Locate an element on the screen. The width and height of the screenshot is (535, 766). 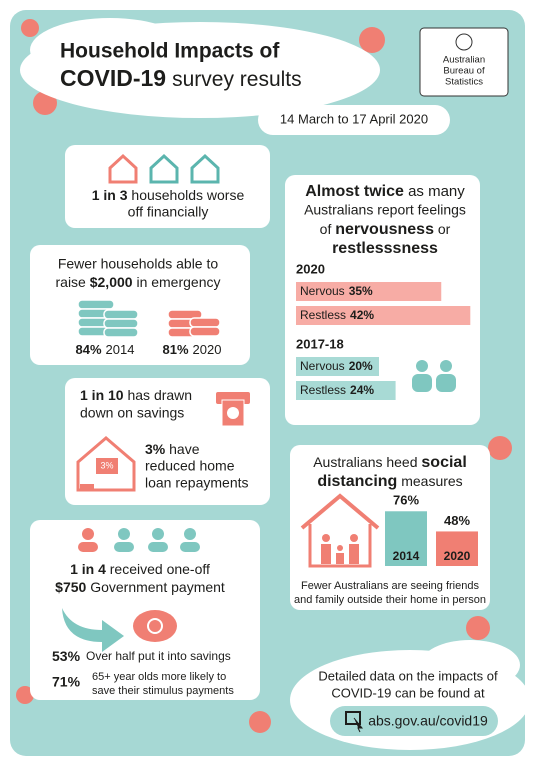
bar-value: 76% is located at coordinates (406, 500).